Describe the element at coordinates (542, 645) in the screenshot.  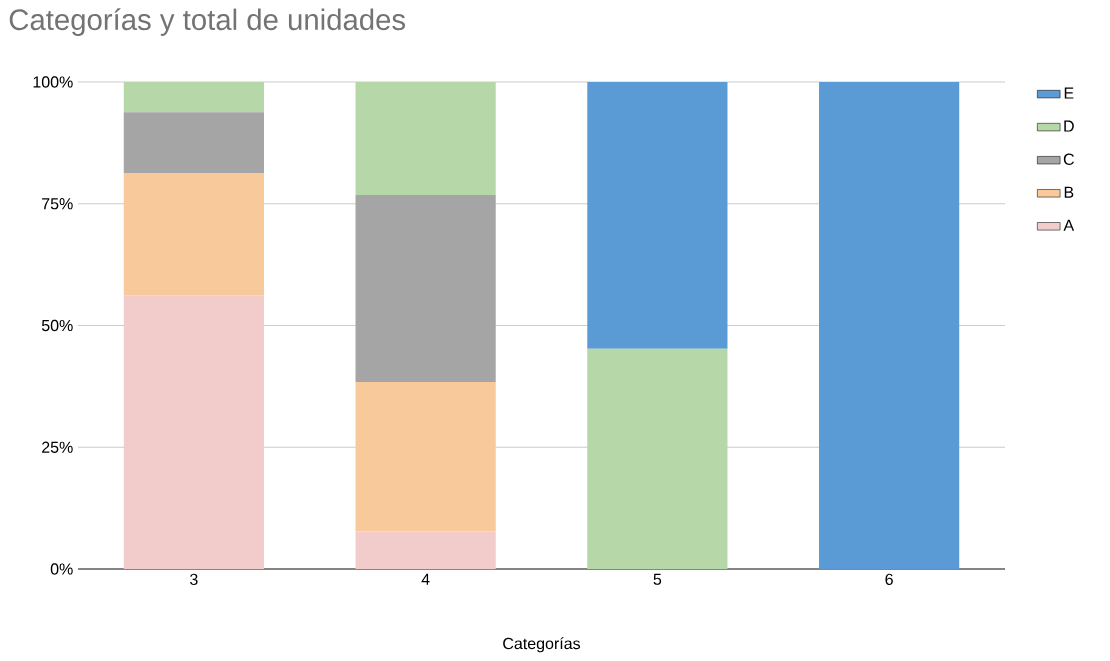
I see `x-axis-title: Categorías` at that location.